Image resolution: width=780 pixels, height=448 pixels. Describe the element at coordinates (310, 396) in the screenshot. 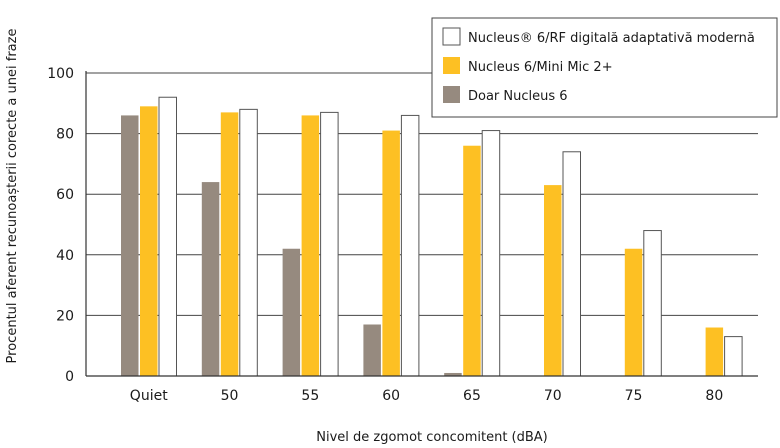

I see `x-tick-label: 55` at that location.